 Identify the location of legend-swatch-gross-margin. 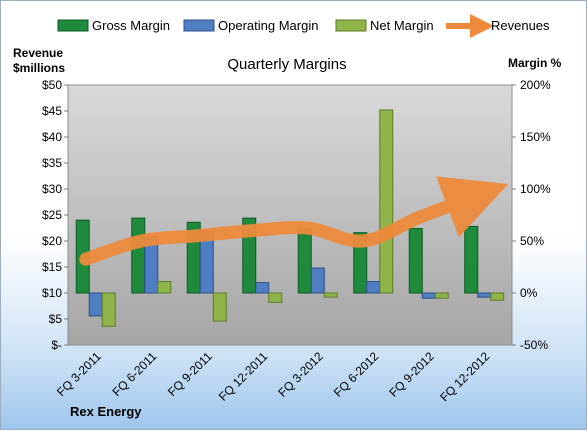
(73, 25).